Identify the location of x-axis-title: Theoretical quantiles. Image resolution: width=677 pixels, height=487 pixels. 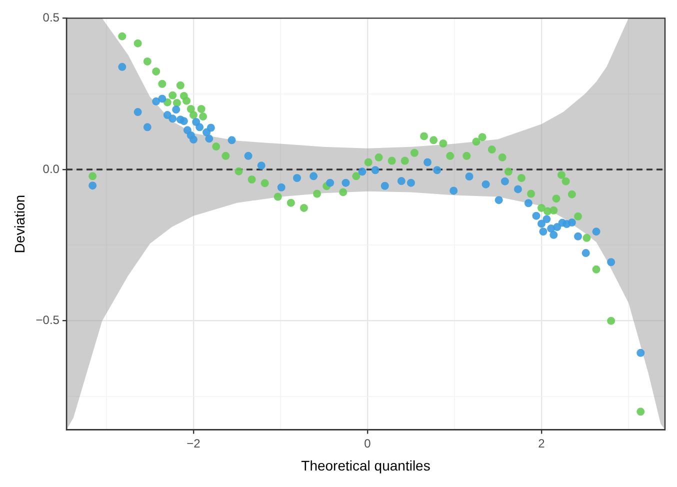
(365, 465).